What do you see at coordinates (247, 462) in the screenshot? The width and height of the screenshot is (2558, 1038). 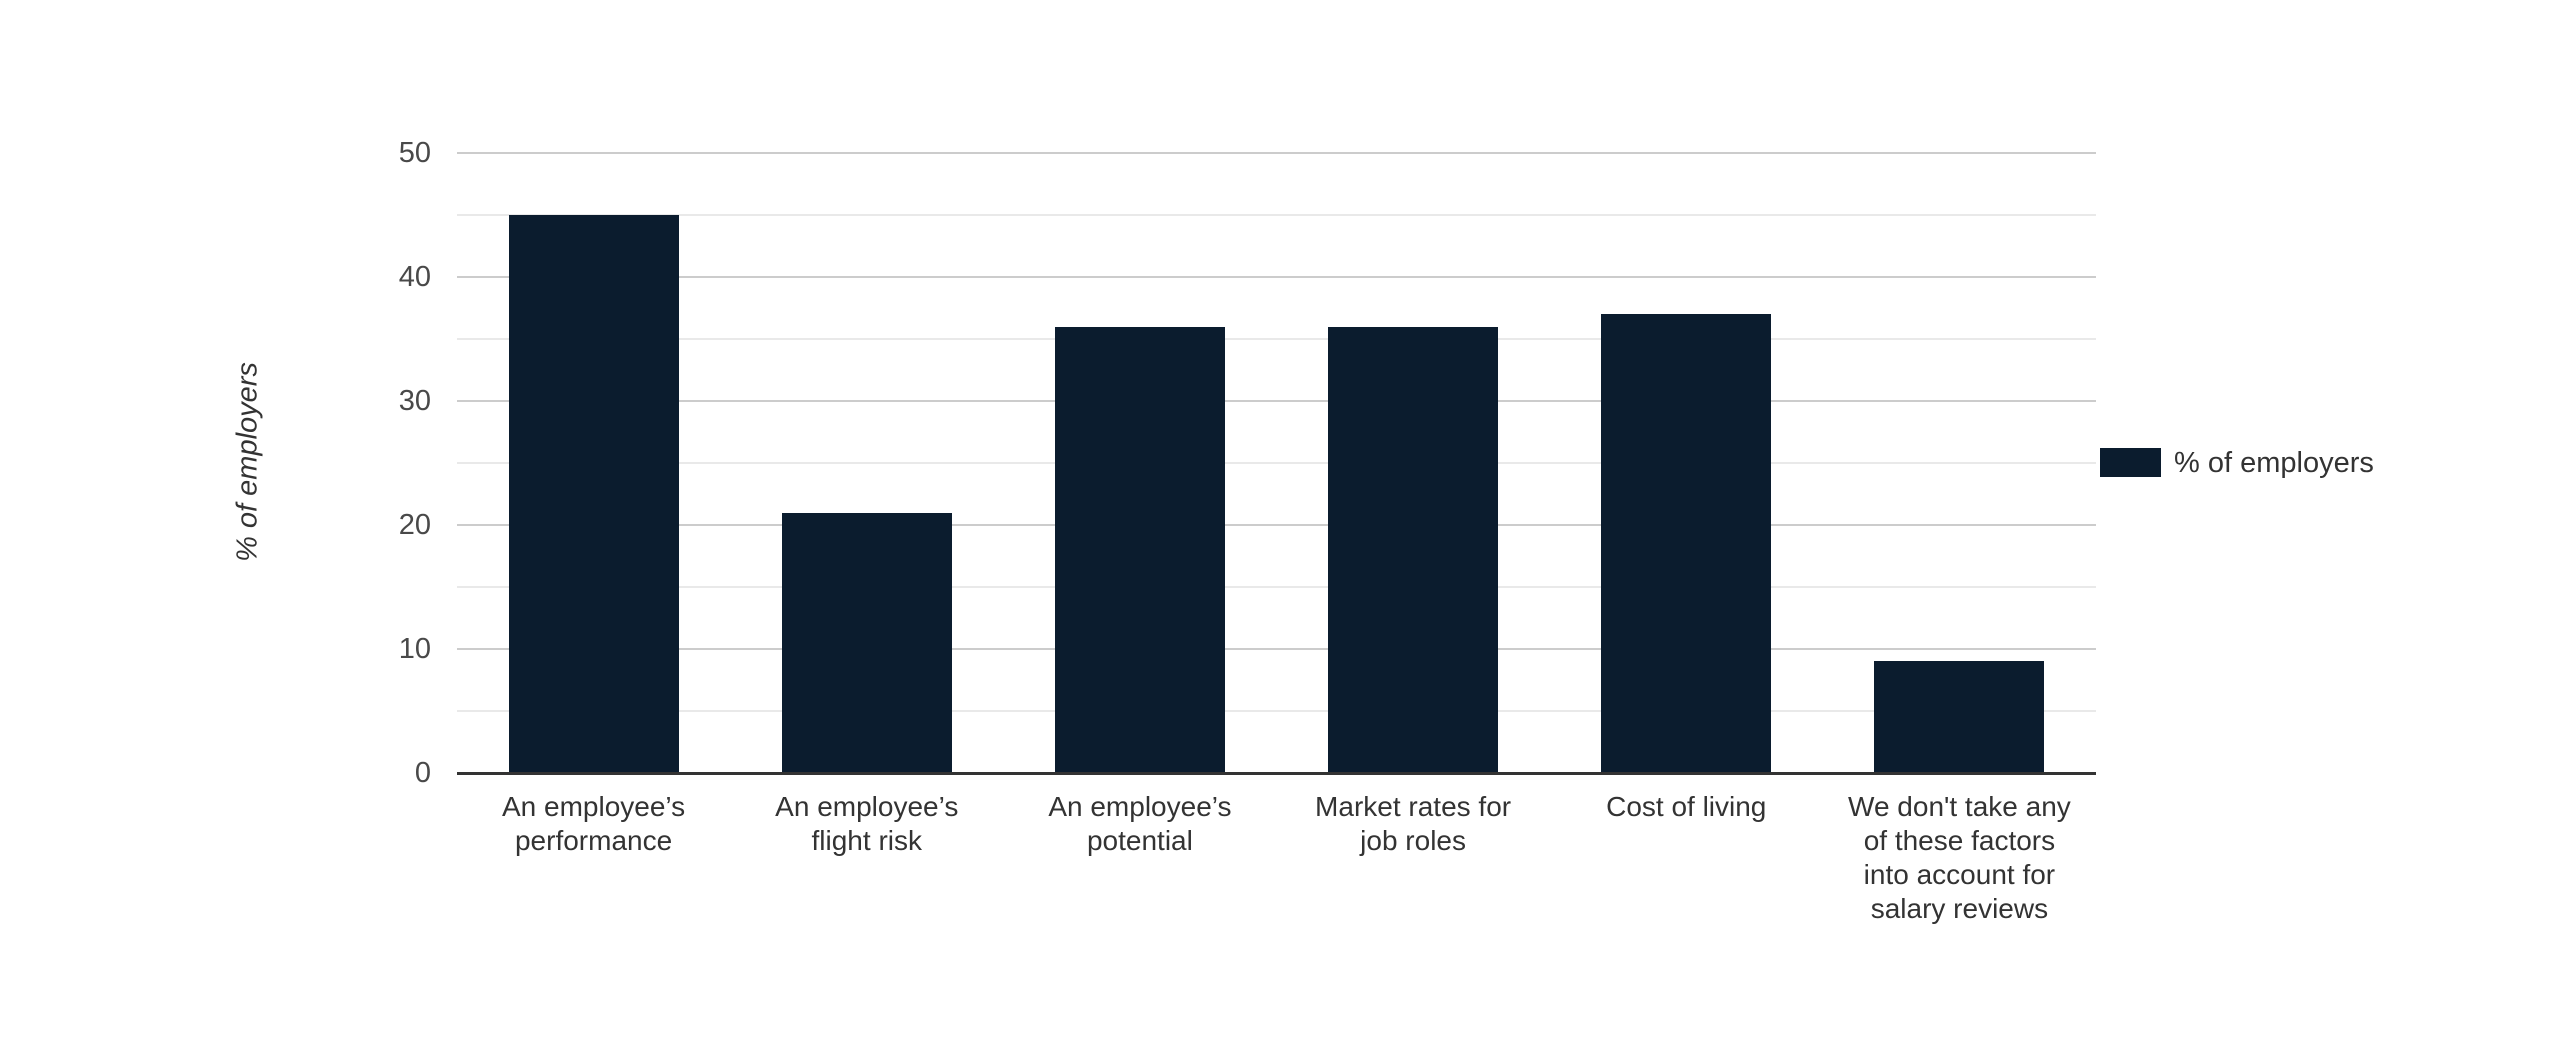 I see `y-axis-title: % of employers` at bounding box center [247, 462].